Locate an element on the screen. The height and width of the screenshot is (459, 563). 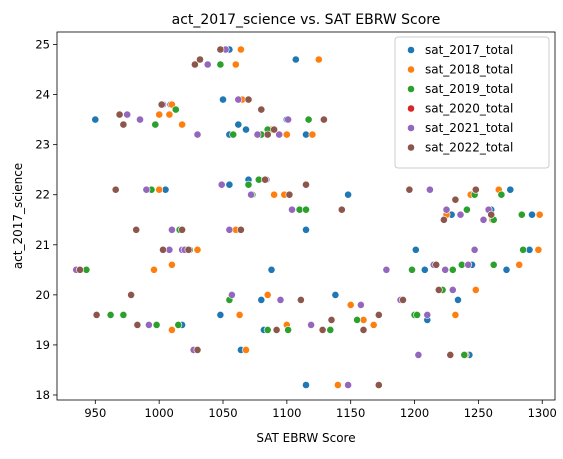
x-tick-label: 950 is located at coordinates (95, 413).